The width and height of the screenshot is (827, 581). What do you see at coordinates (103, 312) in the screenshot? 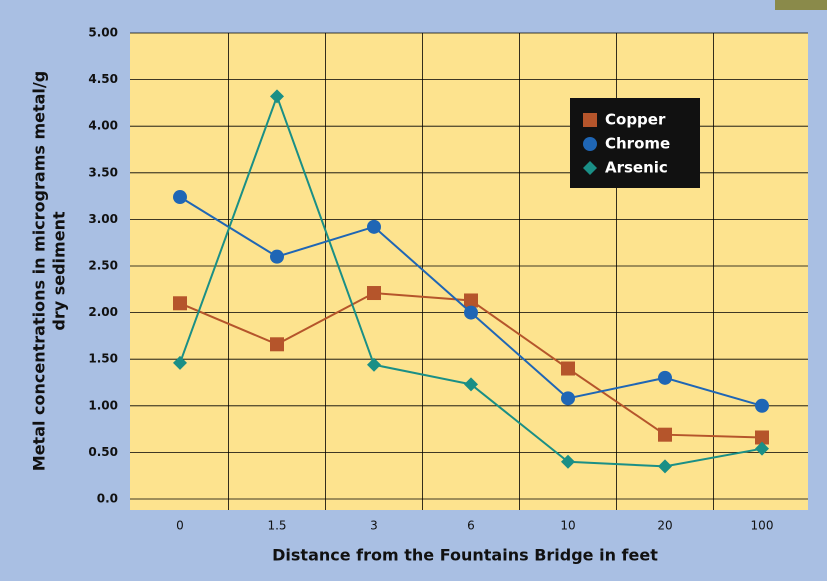
I see `y-tick-label: 2.00` at bounding box center [103, 312].